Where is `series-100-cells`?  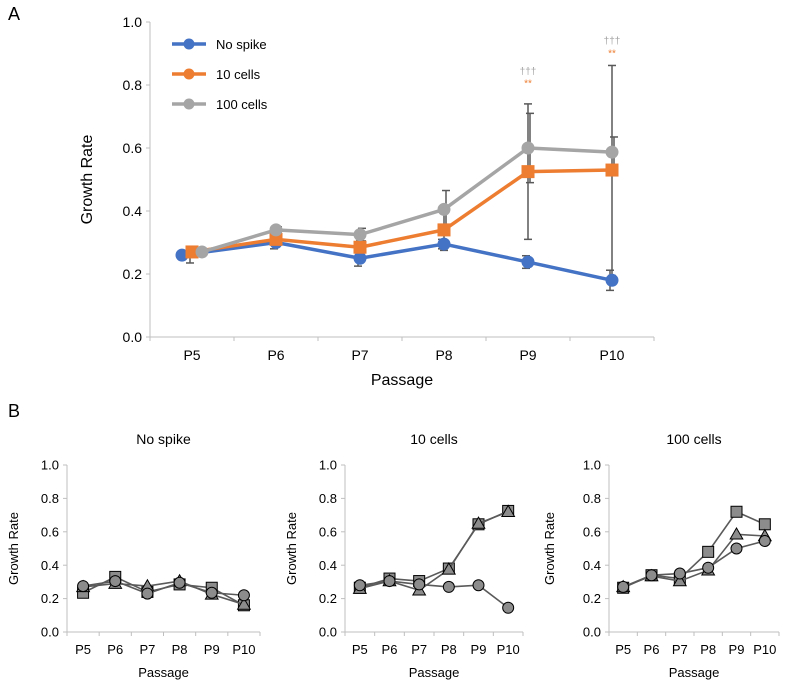 series-100-cells is located at coordinates (407, 200).